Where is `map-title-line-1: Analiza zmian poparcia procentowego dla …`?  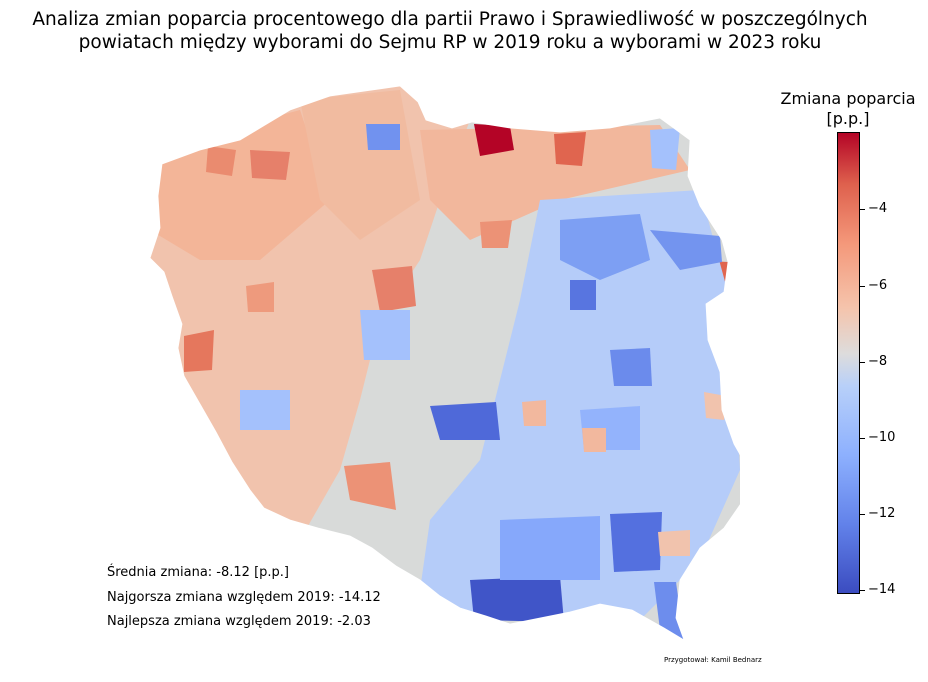 map-title-line-1: Analiza zmian poparcia procentowego dla … is located at coordinates (450, 19).